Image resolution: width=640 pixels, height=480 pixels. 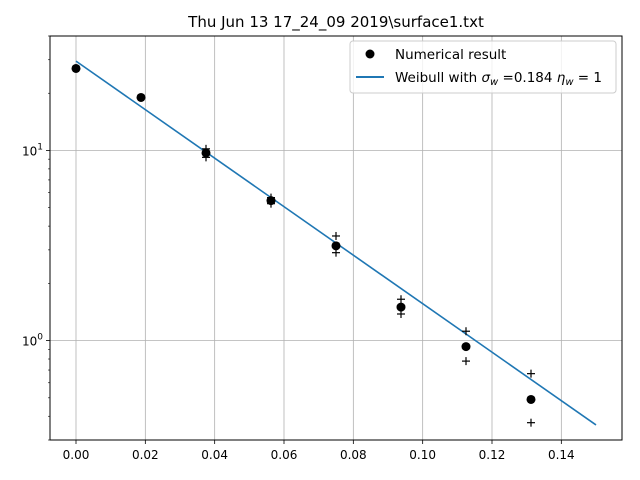 I want to click on y-tick-label: 10⁰, so click(x=32, y=341).